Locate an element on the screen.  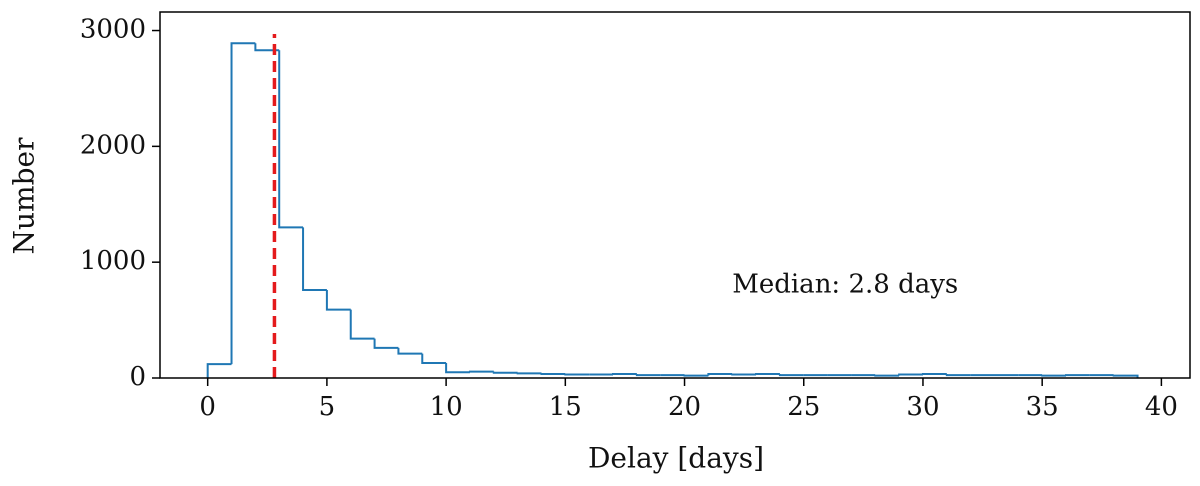
annotation: Median: 2.8 days is located at coordinates (845, 284).